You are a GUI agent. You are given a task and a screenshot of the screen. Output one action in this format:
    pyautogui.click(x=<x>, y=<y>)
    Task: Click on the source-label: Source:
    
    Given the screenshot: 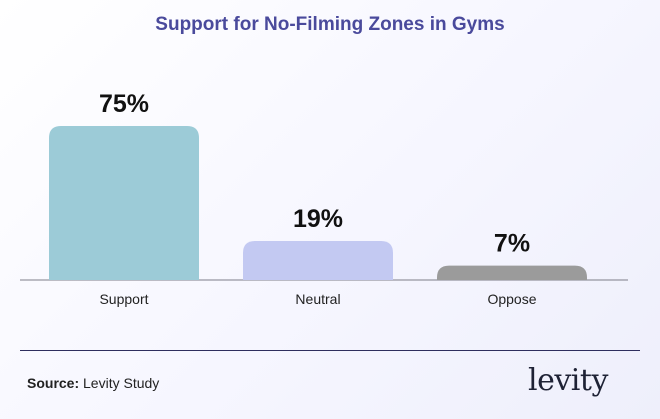 What is the action you would take?
    pyautogui.click(x=53, y=383)
    